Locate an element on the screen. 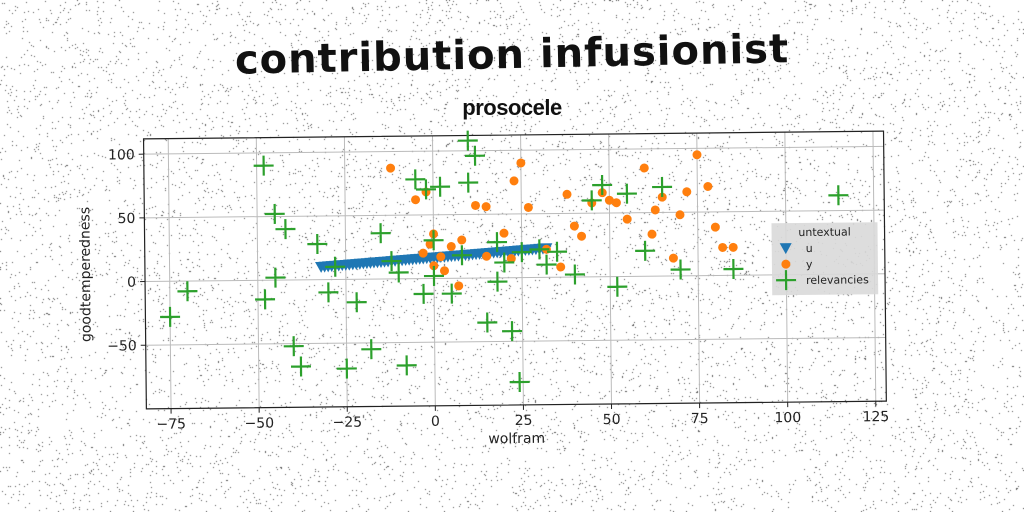 The height and width of the screenshot is (512, 1024). x-tick-label: −50 is located at coordinates (259, 424).